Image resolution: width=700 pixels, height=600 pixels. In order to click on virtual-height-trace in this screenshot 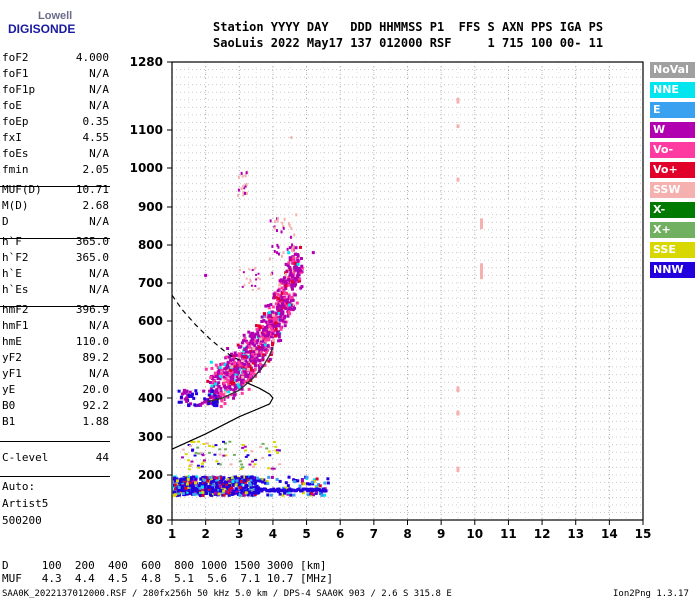, I will do `click(240, 375)`.